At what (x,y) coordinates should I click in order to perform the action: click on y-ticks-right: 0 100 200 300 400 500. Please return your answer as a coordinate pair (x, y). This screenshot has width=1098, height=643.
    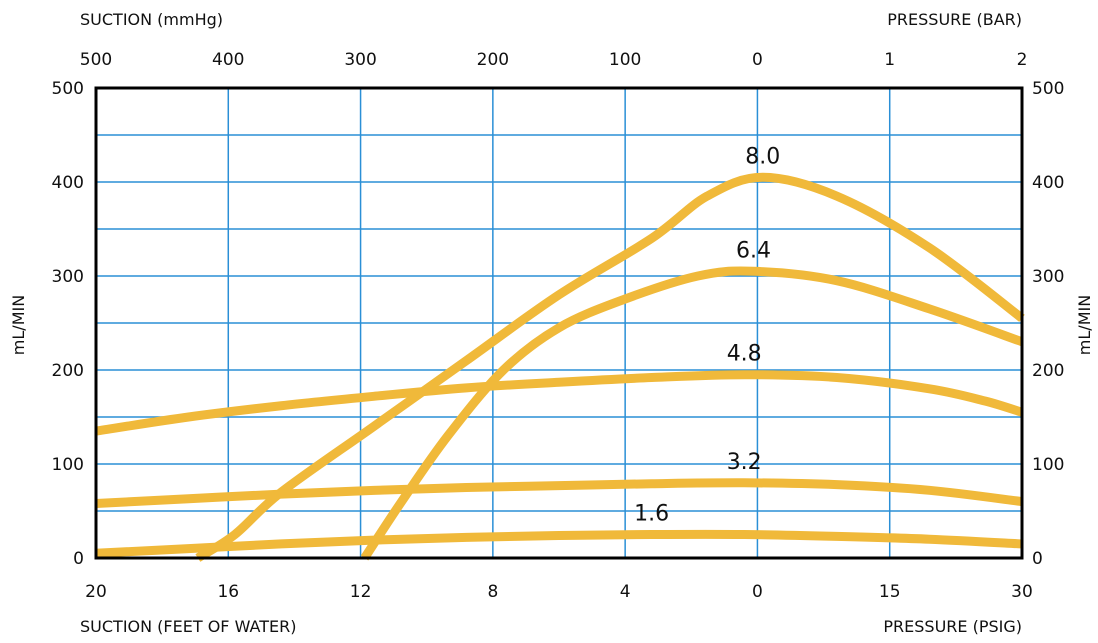
    Looking at the image, I should click on (1048, 324).